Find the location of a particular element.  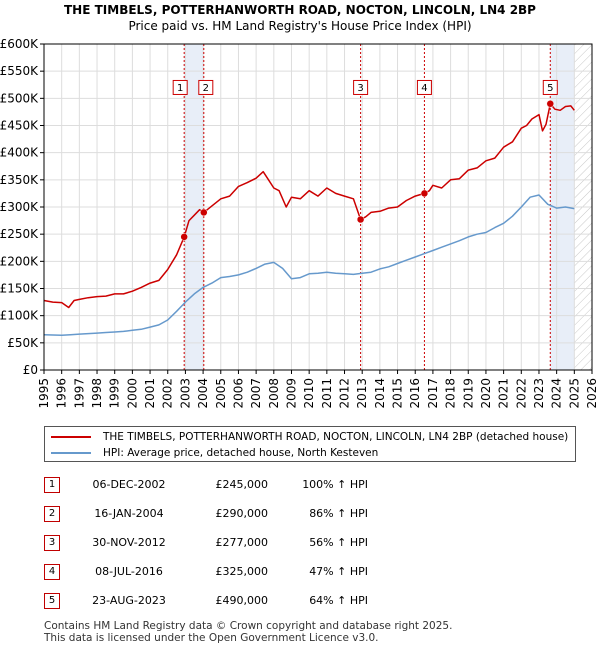

sale-hpi-change: 47% ↑ HPI is located at coordinates (338, 571).